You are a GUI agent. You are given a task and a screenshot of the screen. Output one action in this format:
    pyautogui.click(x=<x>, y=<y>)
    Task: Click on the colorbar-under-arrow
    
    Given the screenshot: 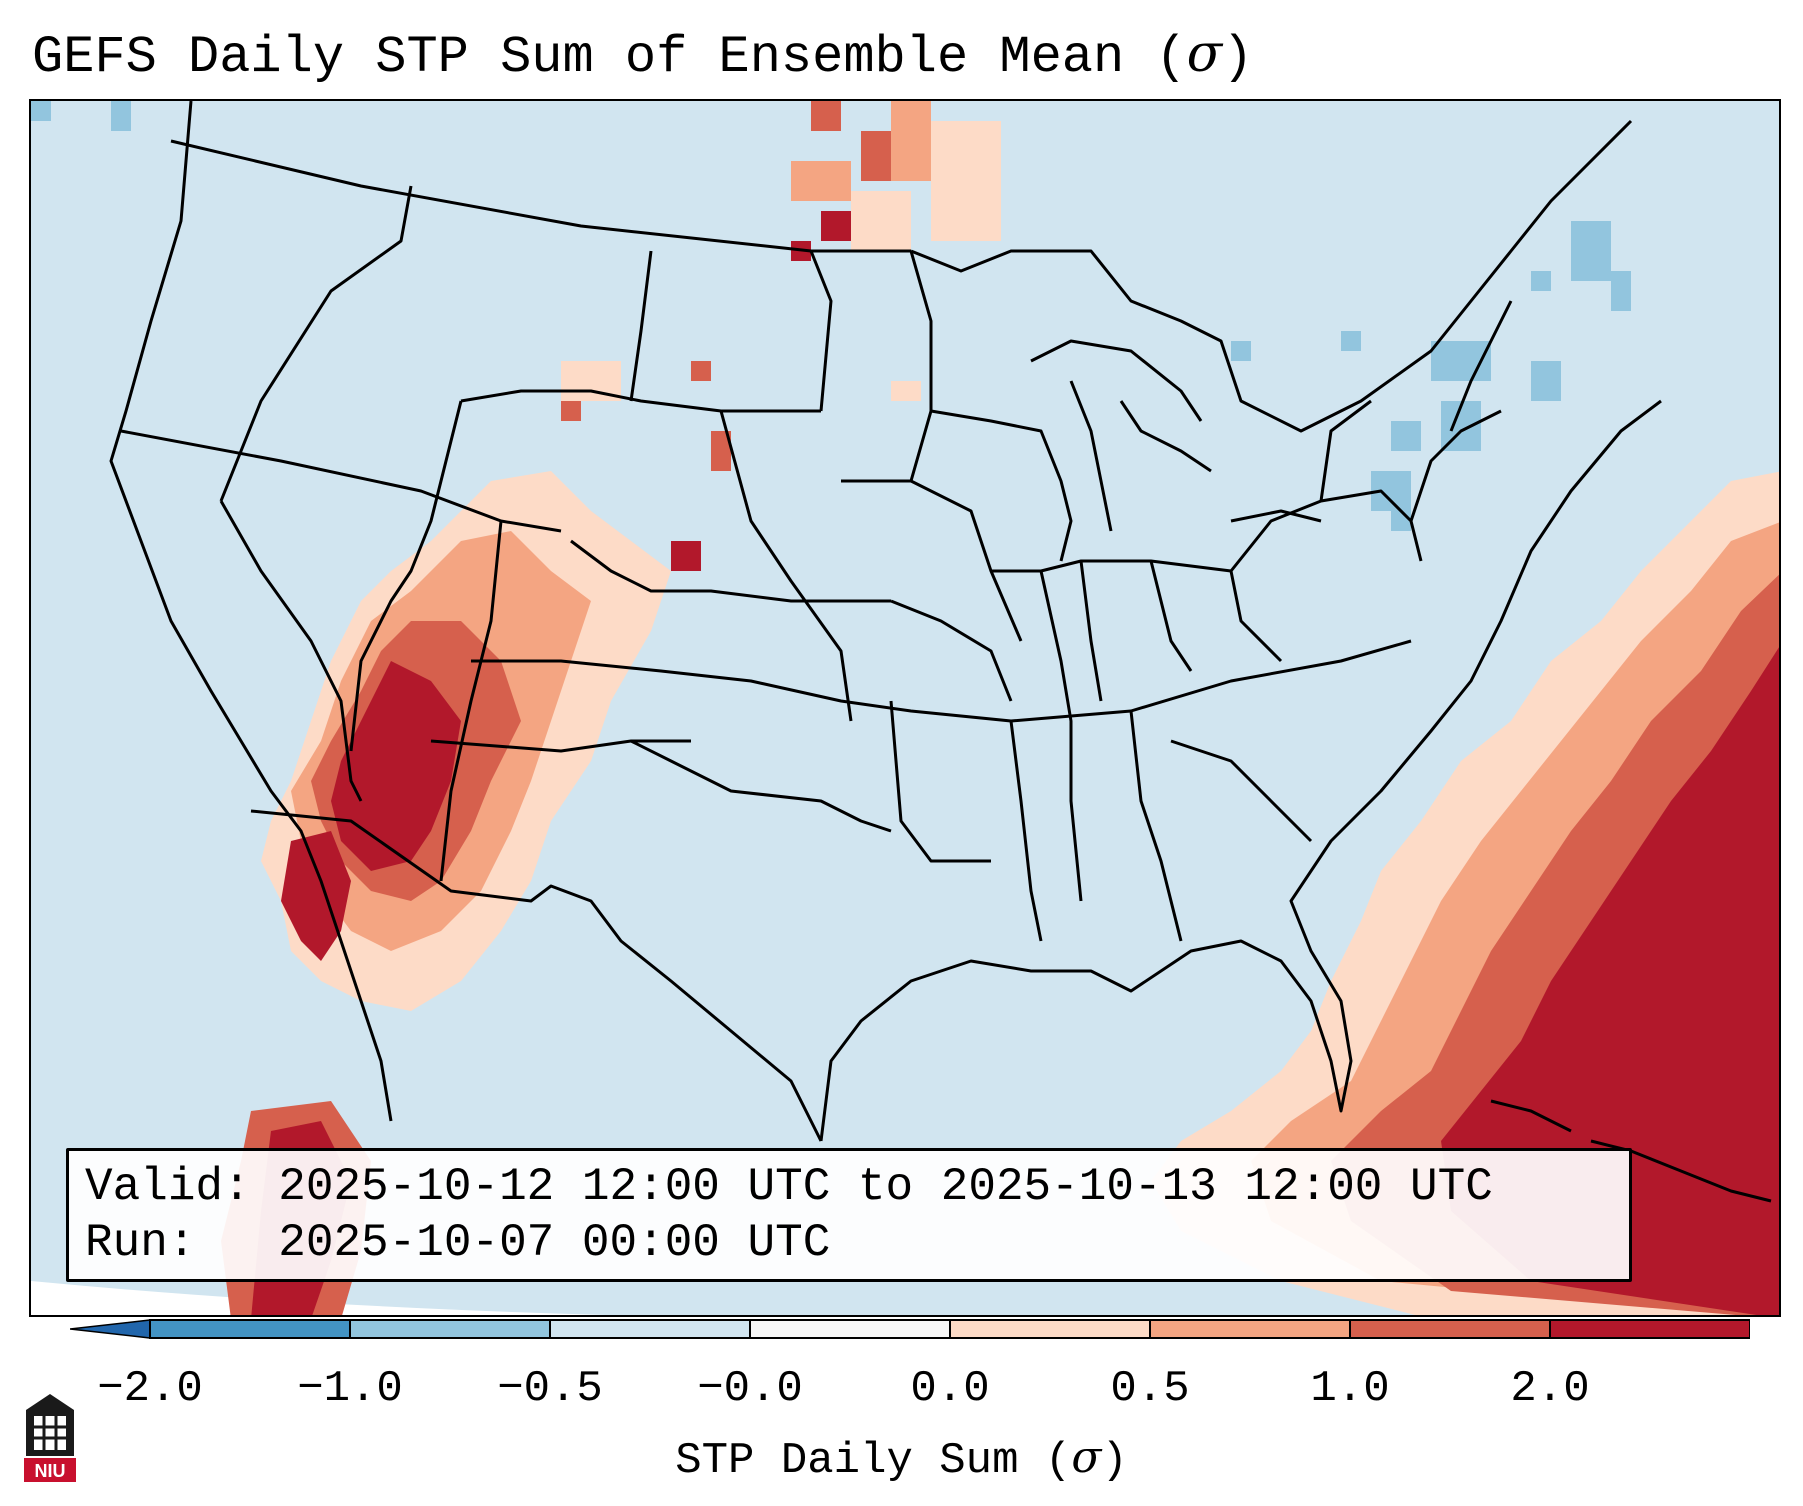 What is the action you would take?
    pyautogui.click(x=110, y=1329)
    